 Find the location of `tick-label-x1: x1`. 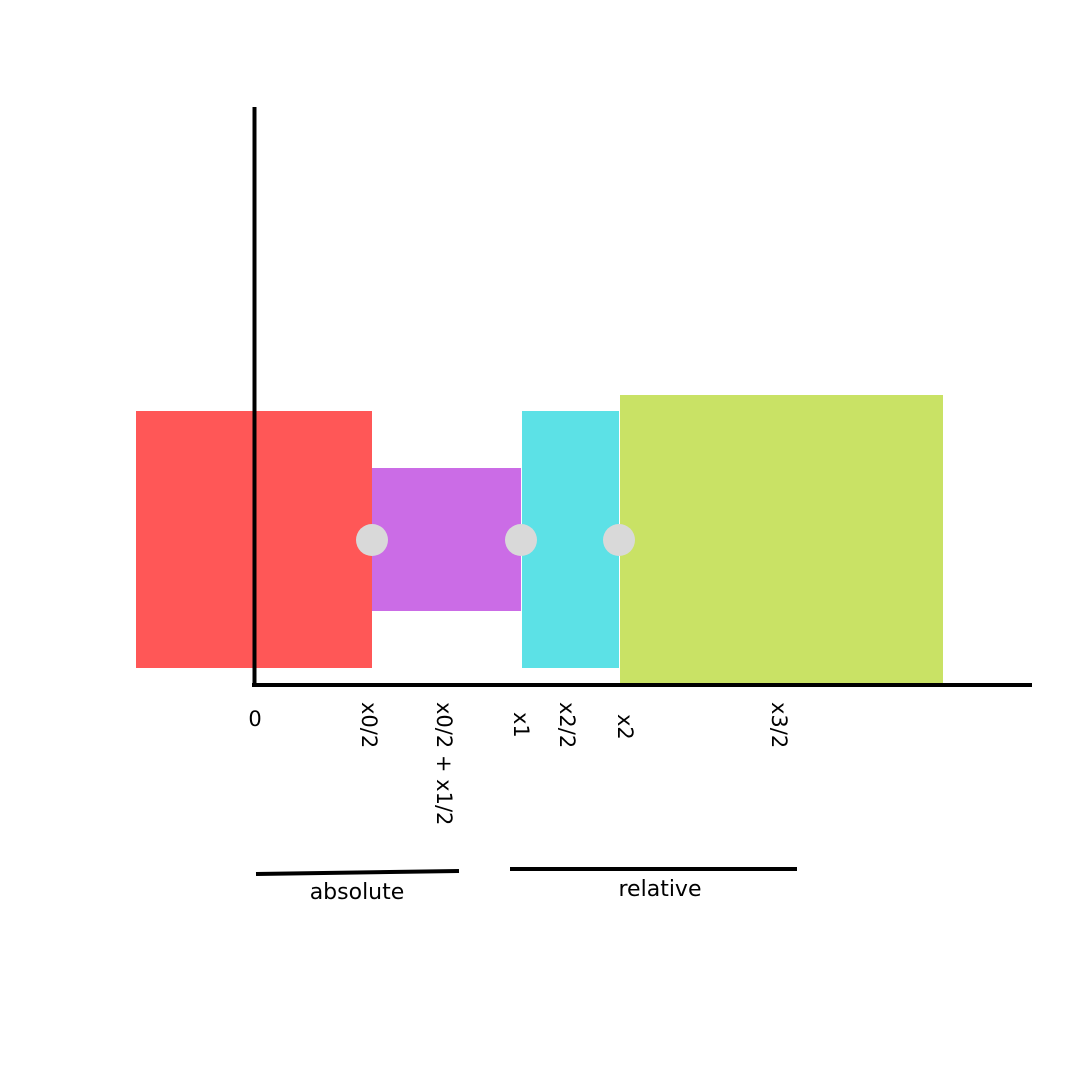

tick-label-x1: x1 is located at coordinates (521, 725).